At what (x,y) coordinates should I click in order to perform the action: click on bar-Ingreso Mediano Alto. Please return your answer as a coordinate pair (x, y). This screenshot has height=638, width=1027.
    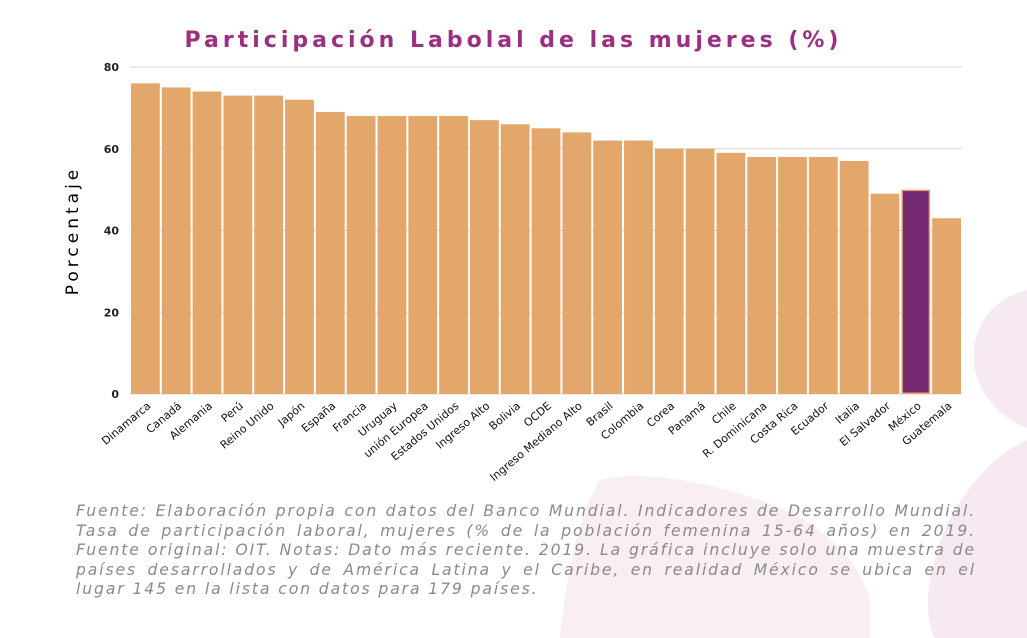
    Looking at the image, I should click on (577, 263).